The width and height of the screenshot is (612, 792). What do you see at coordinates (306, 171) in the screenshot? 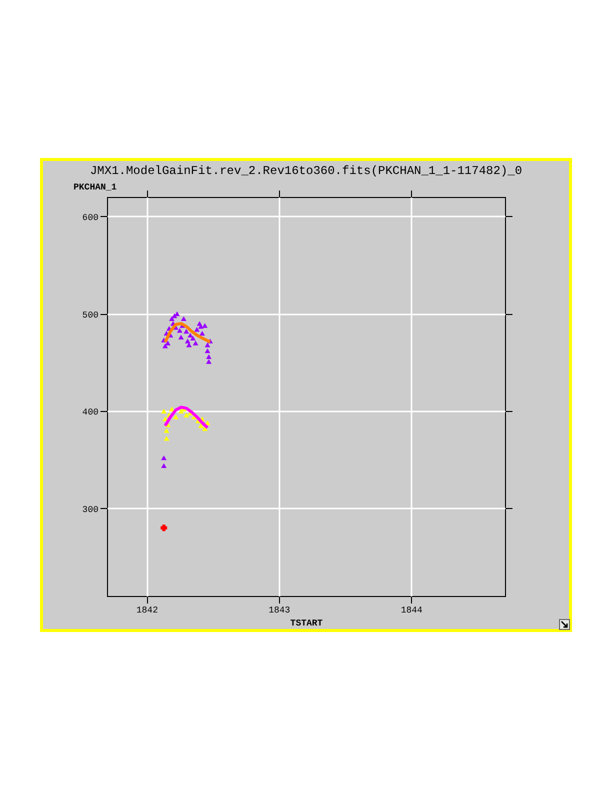
I see `chart-title: JMX1.ModelGainFit.rev_2.Rev16to360.fits(PKCHAN_1_1-117482)_0` at bounding box center [306, 171].